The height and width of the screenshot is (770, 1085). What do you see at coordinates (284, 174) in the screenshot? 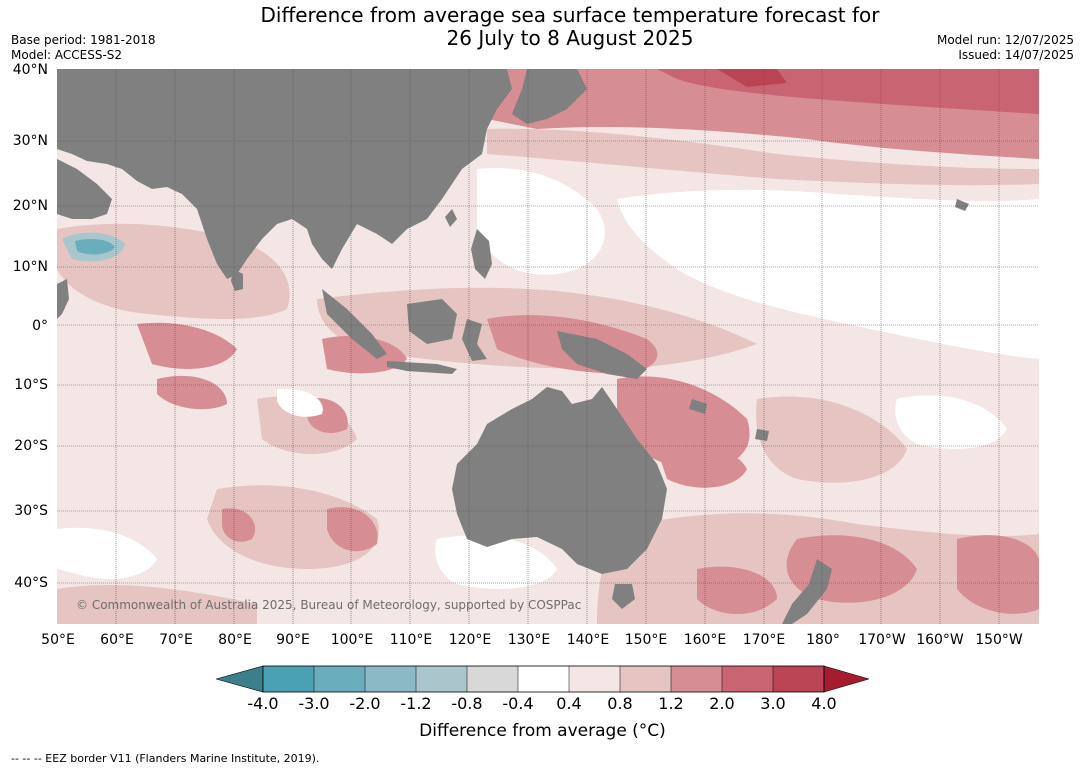
I see `land-asia` at bounding box center [284, 174].